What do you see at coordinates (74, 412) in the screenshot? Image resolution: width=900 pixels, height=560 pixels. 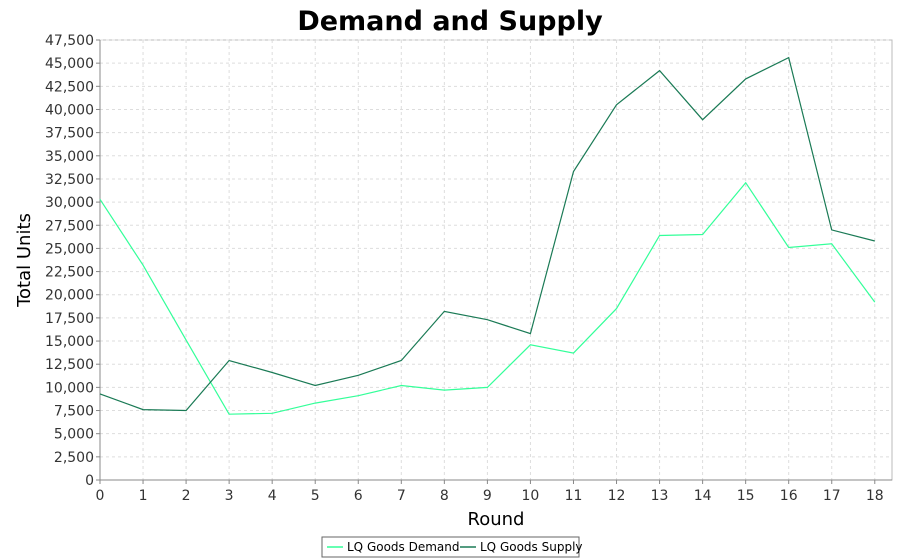 I see `y-tick-label: 7,500` at bounding box center [74, 412].